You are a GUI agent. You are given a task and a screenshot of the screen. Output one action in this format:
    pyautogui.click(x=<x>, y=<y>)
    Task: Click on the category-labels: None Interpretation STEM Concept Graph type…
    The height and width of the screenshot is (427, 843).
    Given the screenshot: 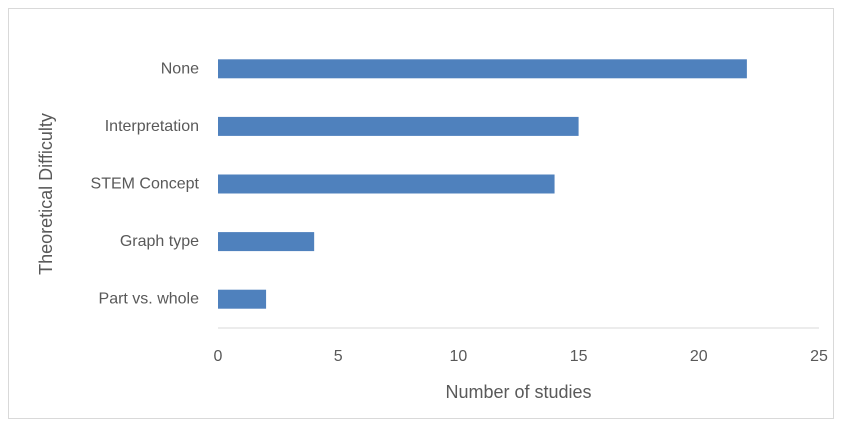 What is the action you would take?
    pyautogui.click(x=145, y=183)
    